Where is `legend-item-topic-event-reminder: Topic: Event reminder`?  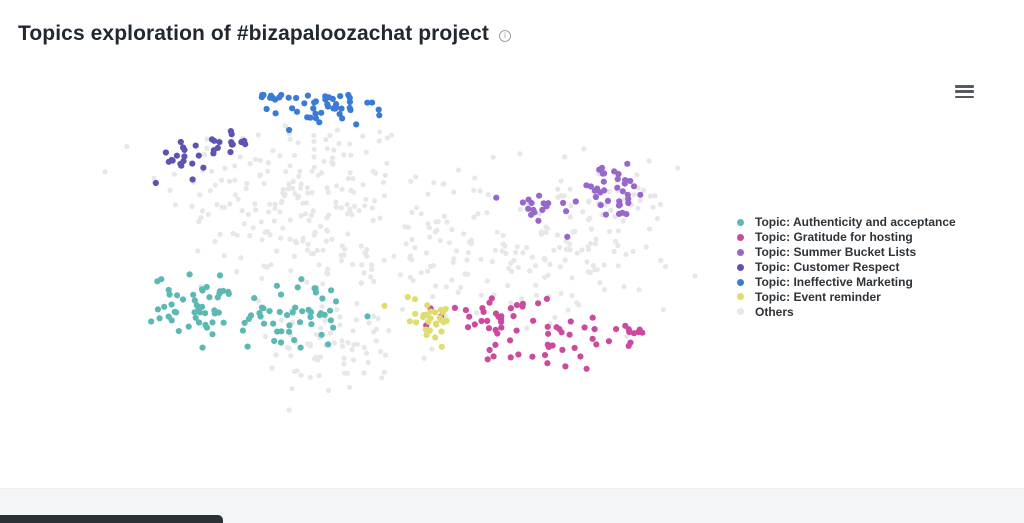 legend-item-topic-event-reminder: Topic: Event reminder is located at coordinates (846, 296).